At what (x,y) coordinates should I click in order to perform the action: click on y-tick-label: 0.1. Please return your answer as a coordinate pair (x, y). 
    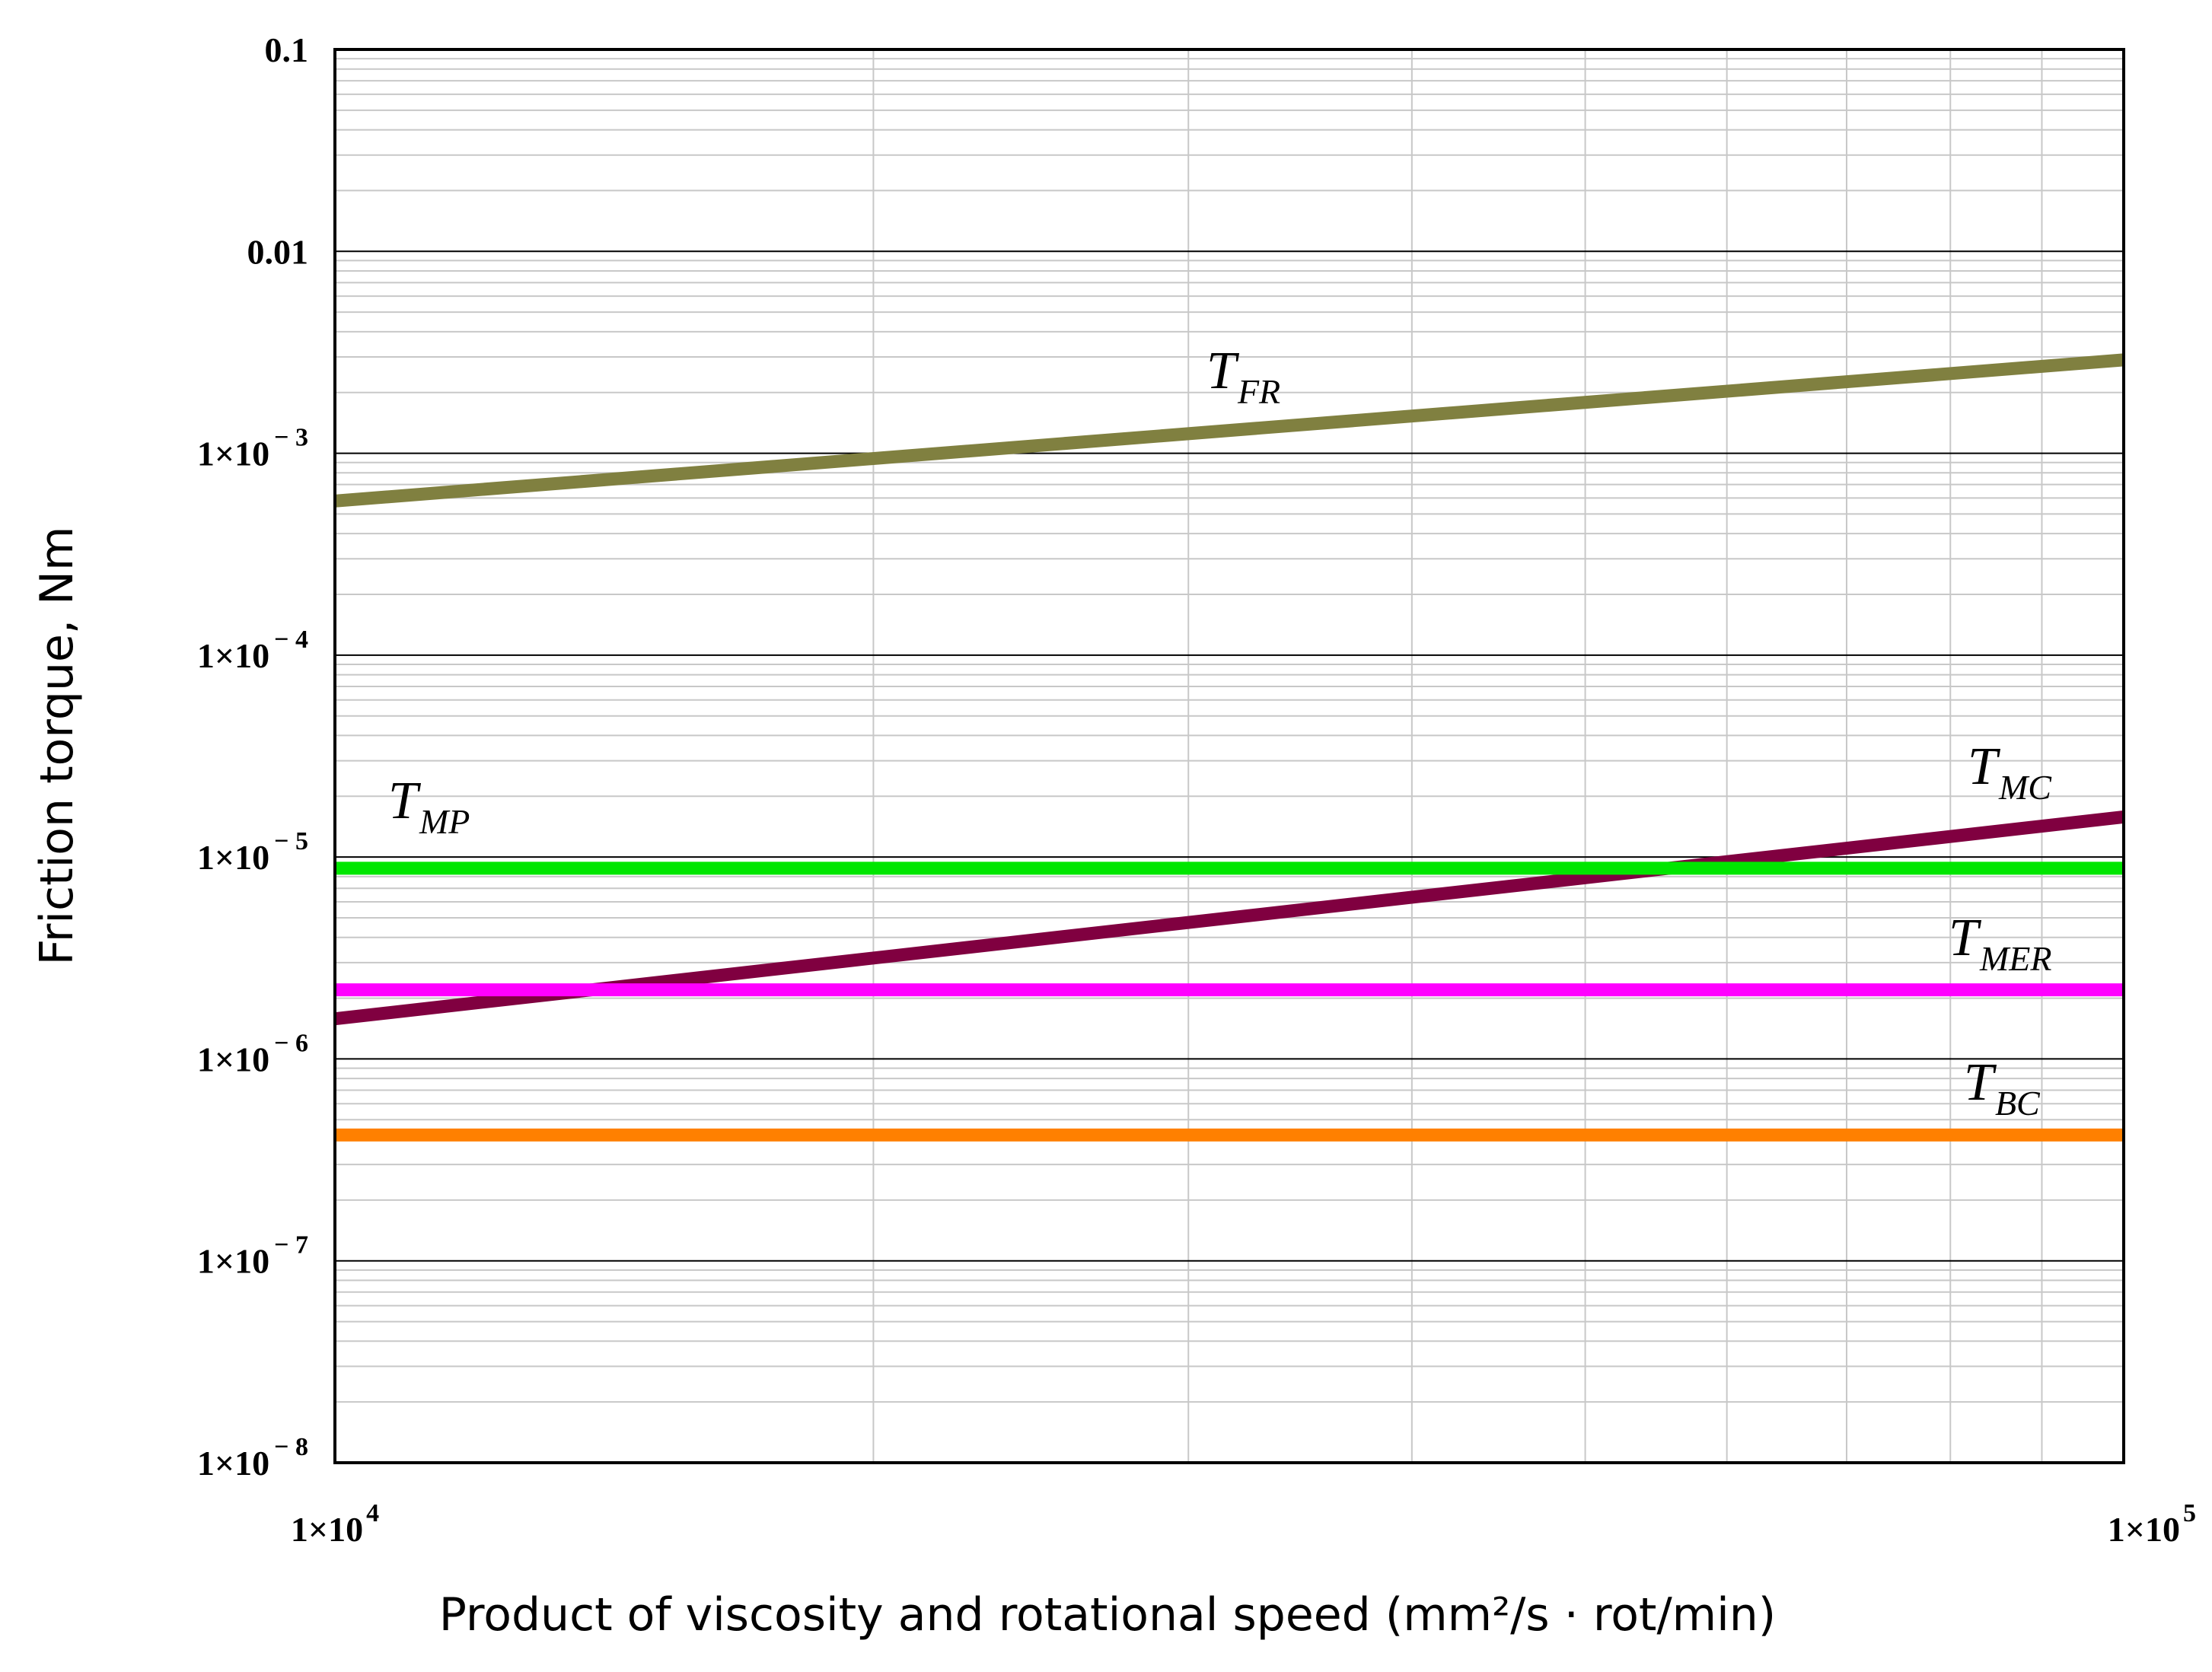
    Looking at the image, I should click on (287, 49).